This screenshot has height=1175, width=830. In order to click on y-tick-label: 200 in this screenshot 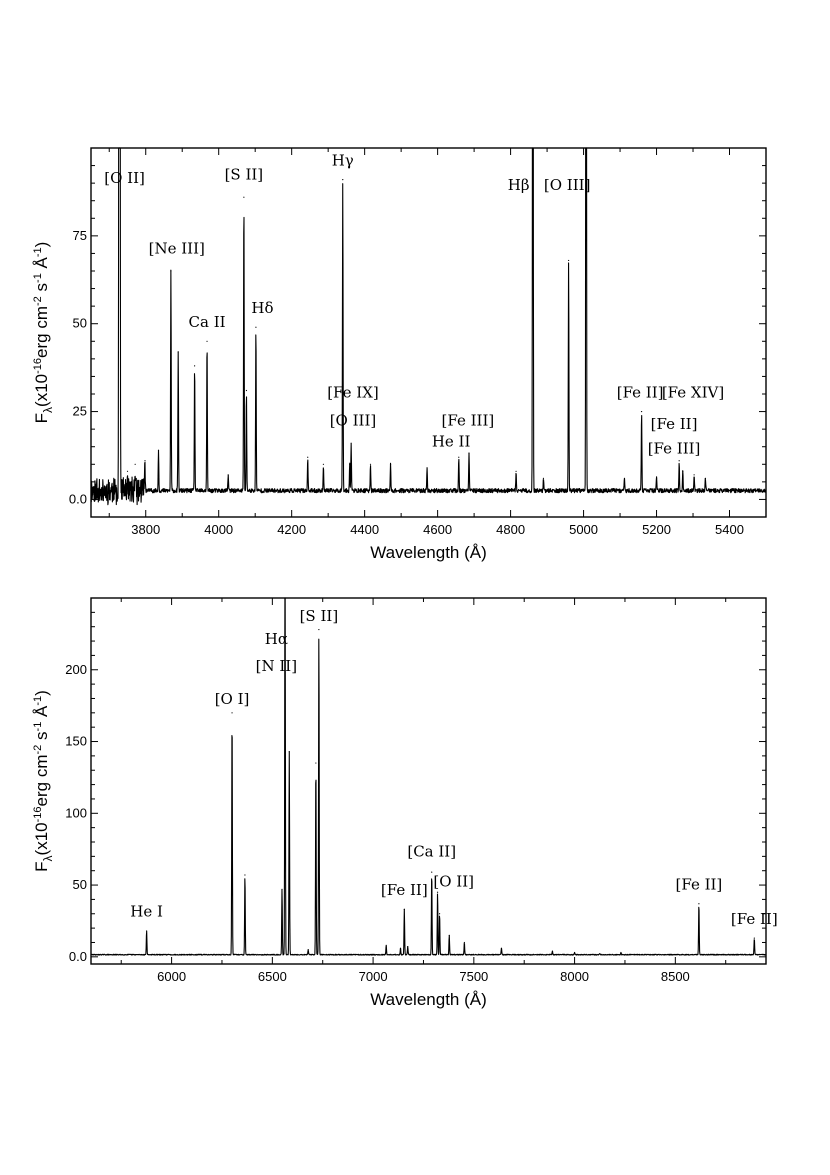, I will do `click(76, 669)`.